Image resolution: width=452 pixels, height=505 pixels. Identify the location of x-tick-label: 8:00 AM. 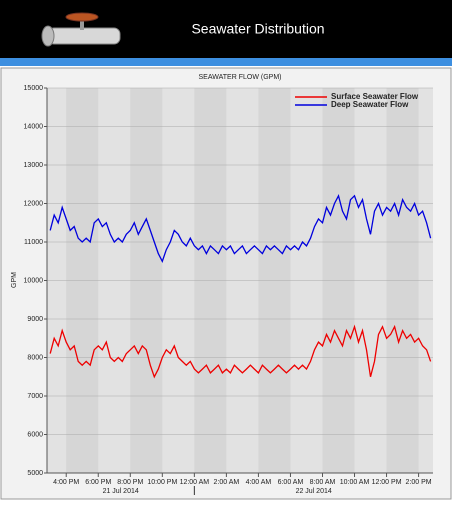
(323, 482).